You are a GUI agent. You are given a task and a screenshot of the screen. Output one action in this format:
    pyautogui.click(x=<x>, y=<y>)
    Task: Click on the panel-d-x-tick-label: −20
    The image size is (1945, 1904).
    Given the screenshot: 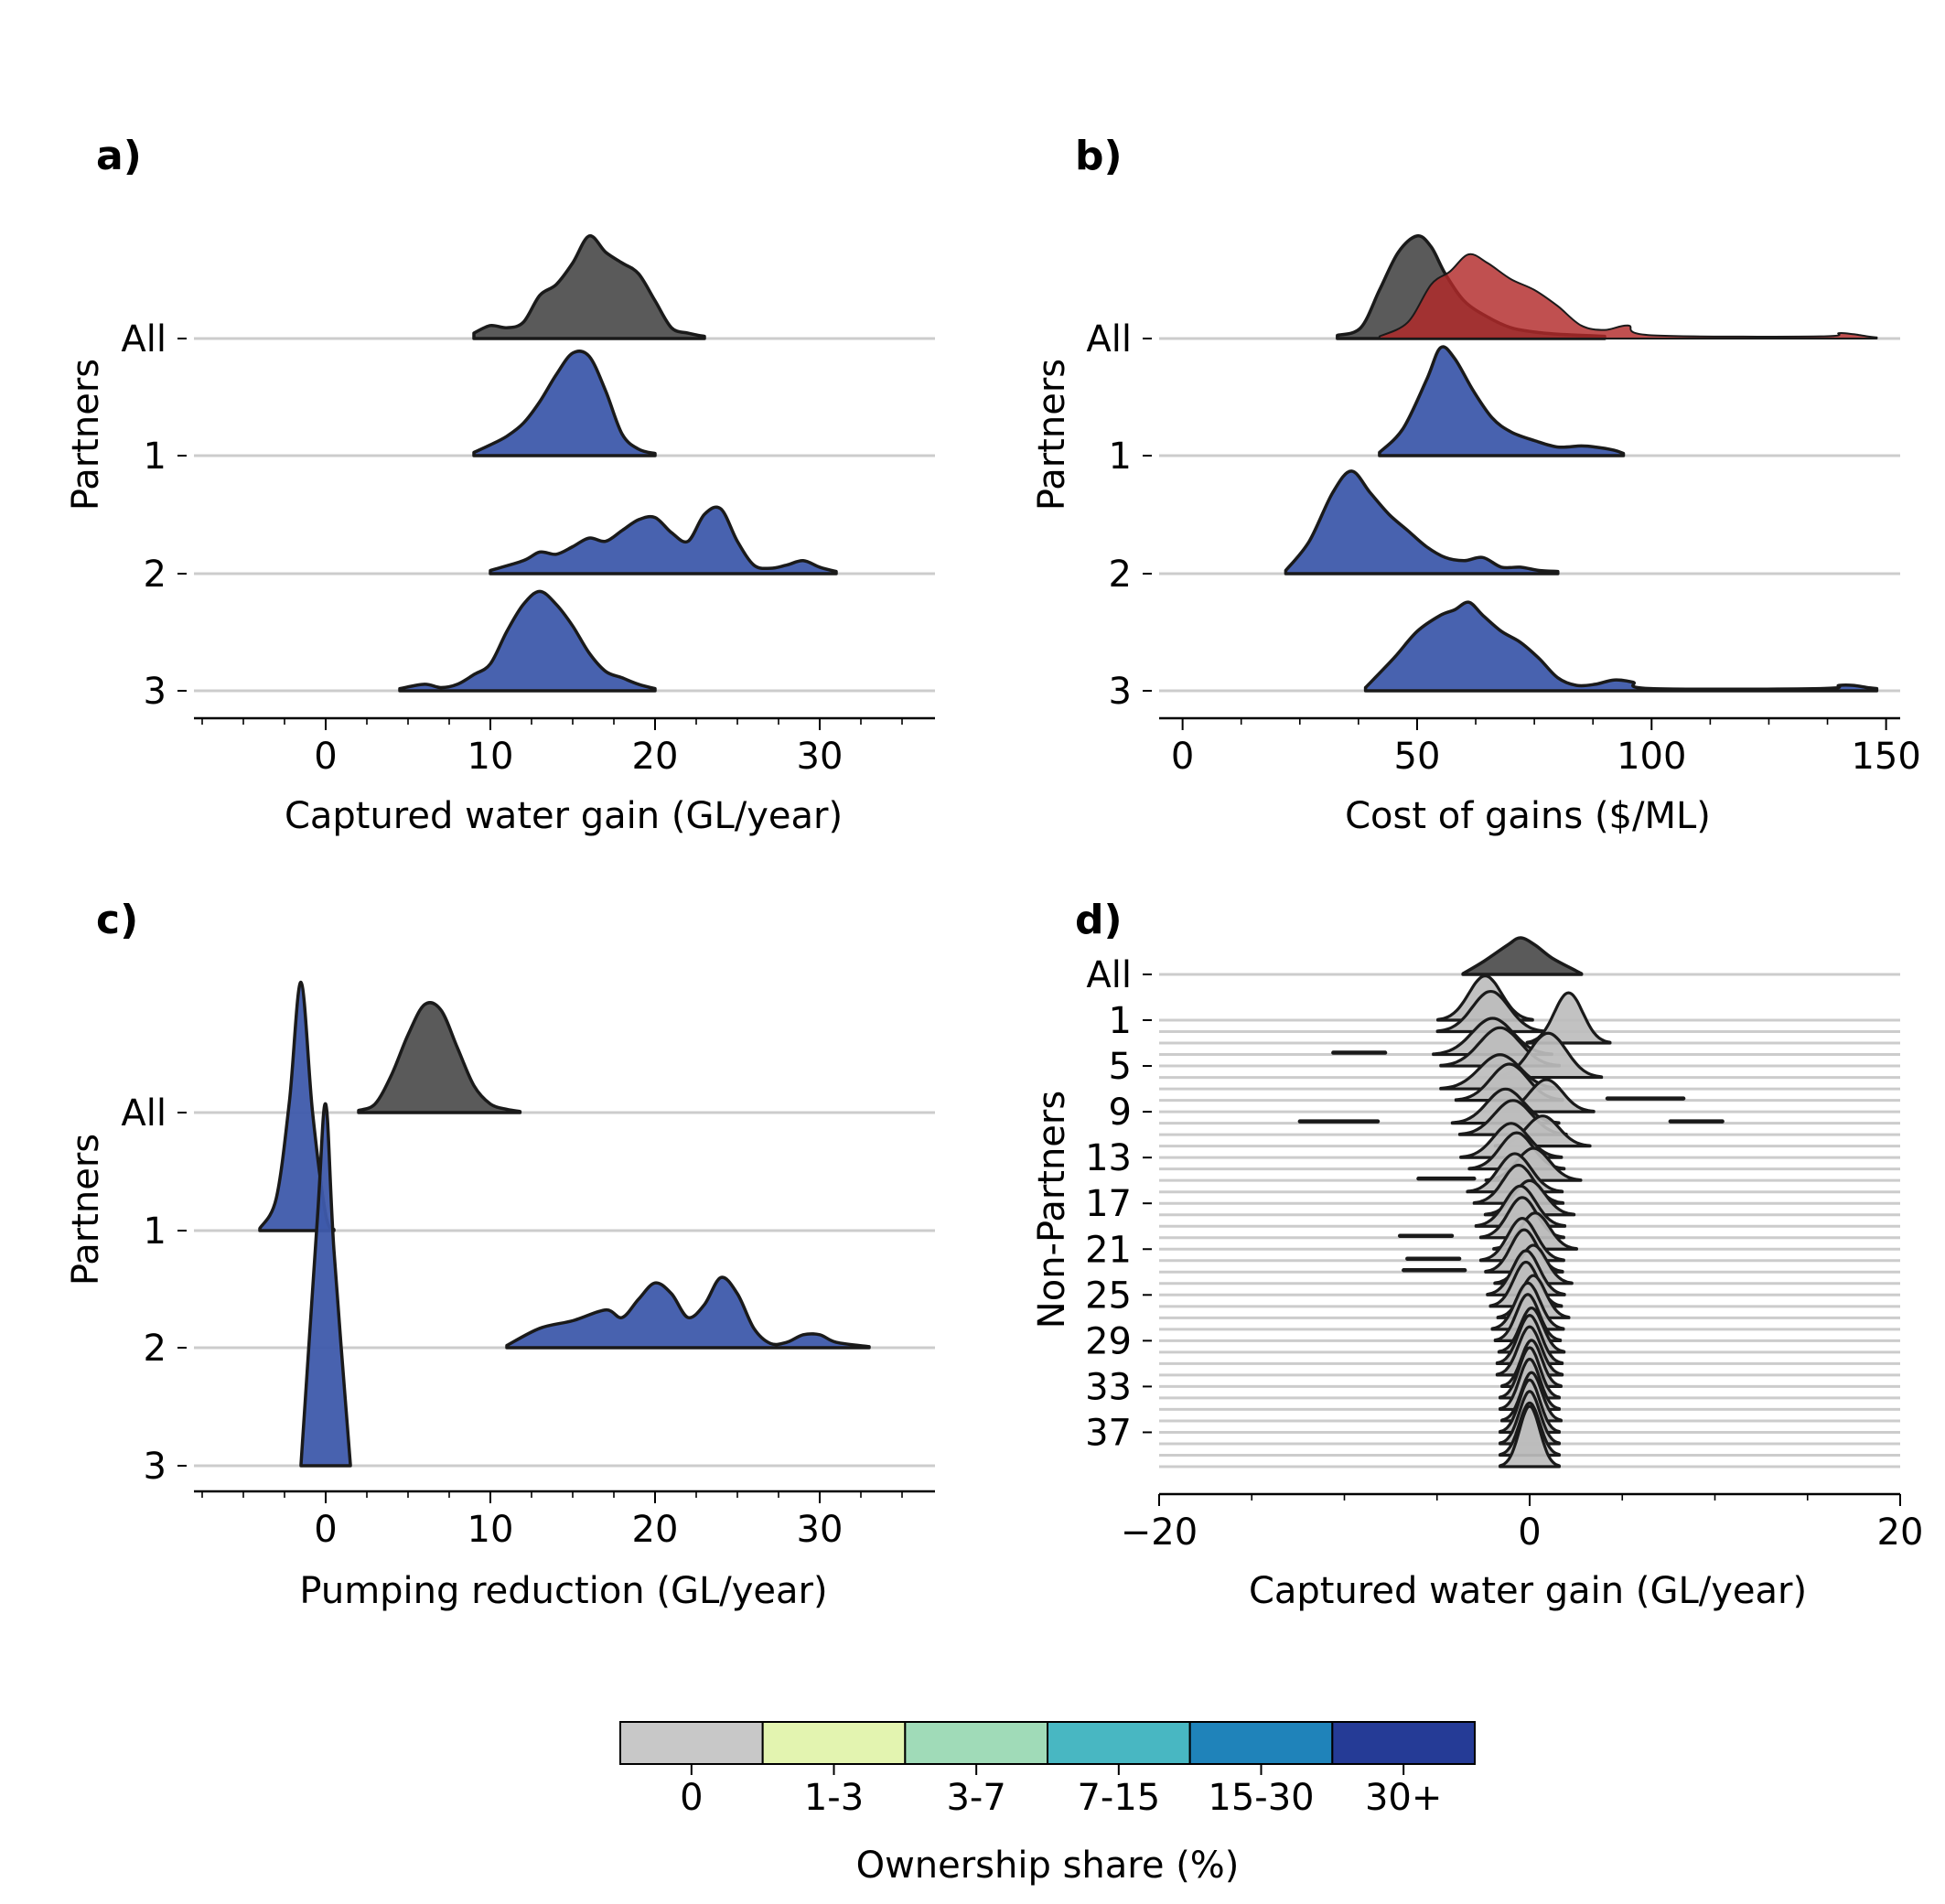 What is the action you would take?
    pyautogui.click(x=1160, y=1532)
    